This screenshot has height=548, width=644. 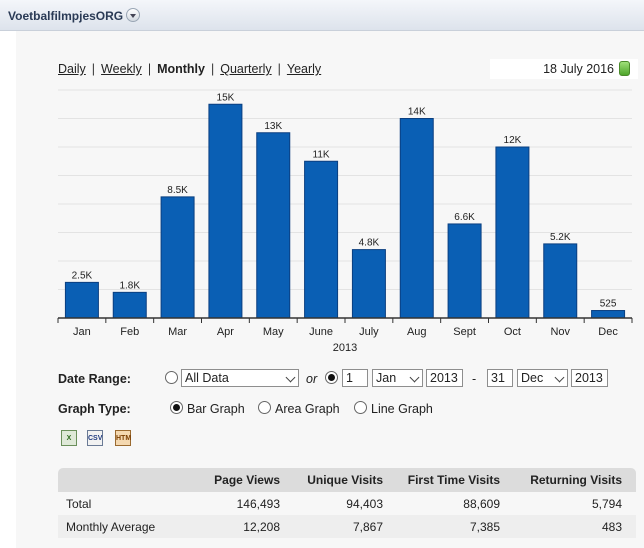 What do you see at coordinates (312, 379) in the screenshot?
I see `or-label: or` at bounding box center [312, 379].